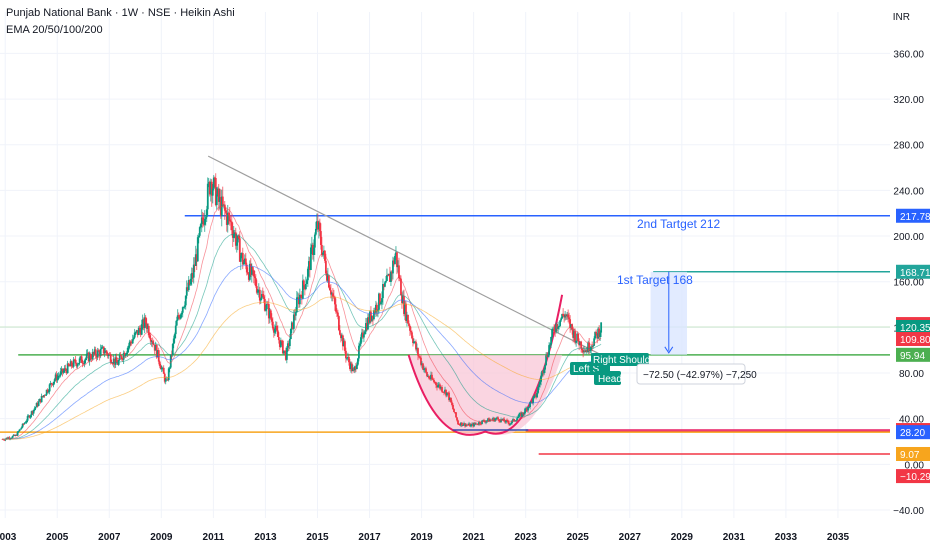 This screenshot has width=932, height=555. Describe the element at coordinates (679, 224) in the screenshot. I see `target2-label: 2nd Tartget 212` at that location.